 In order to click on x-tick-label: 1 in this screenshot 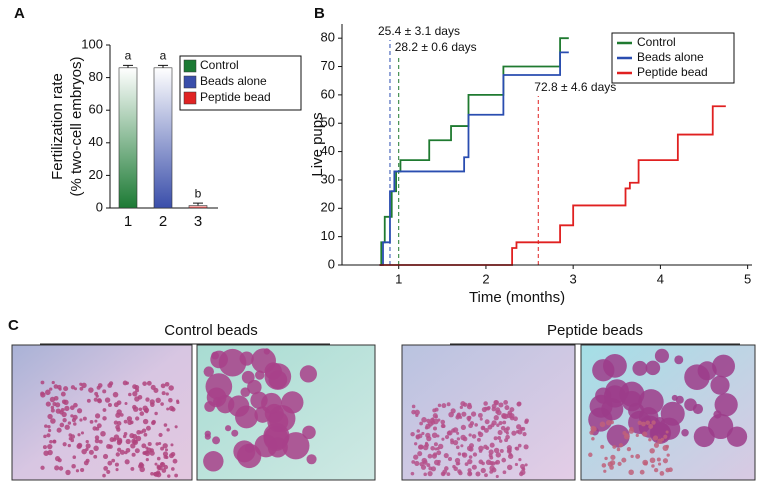, I will do `click(398, 278)`.